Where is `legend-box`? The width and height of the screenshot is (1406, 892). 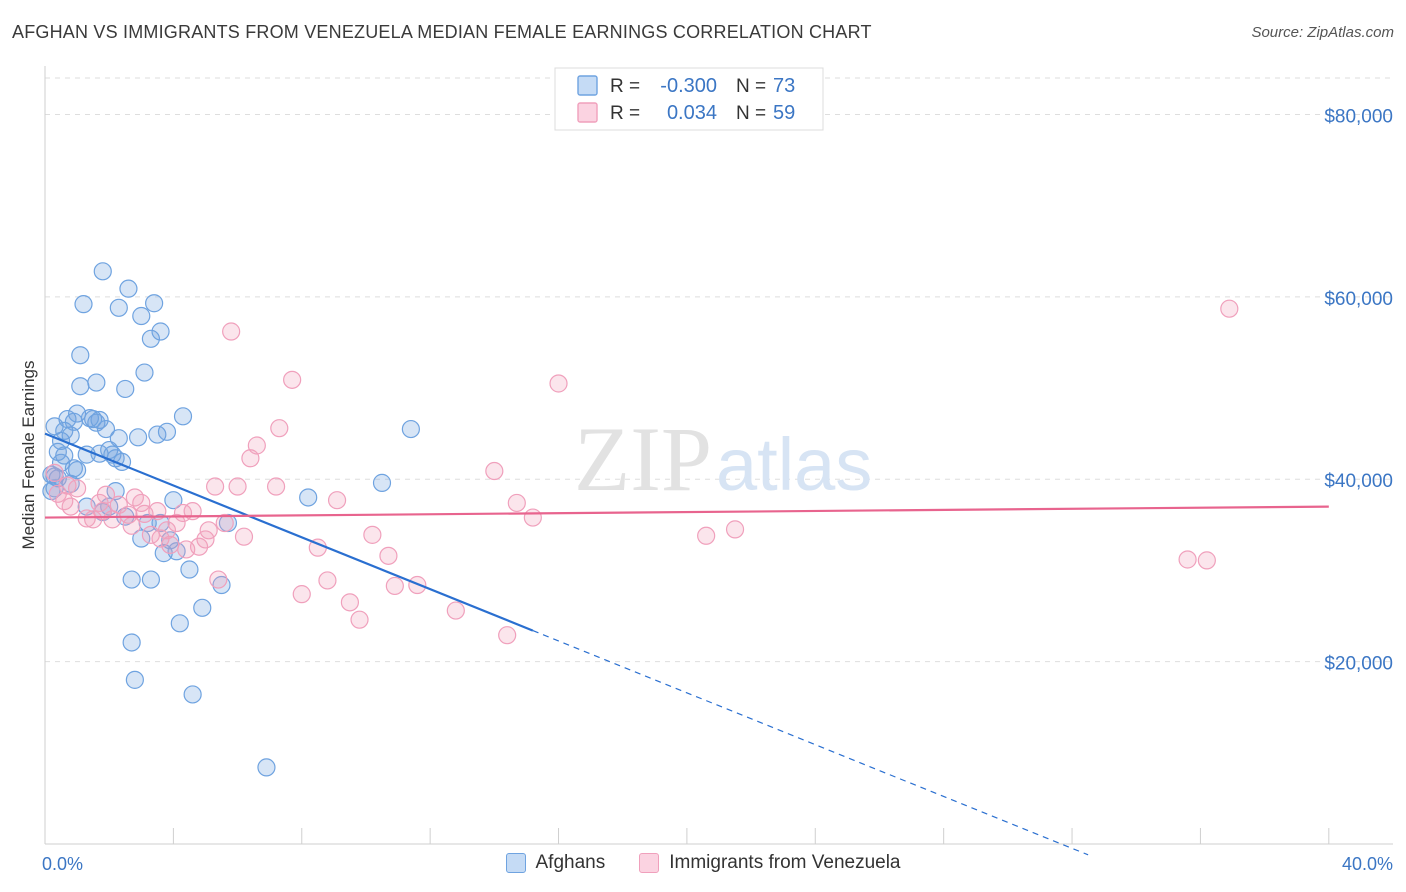
legend-box is located at coordinates (689, 99).